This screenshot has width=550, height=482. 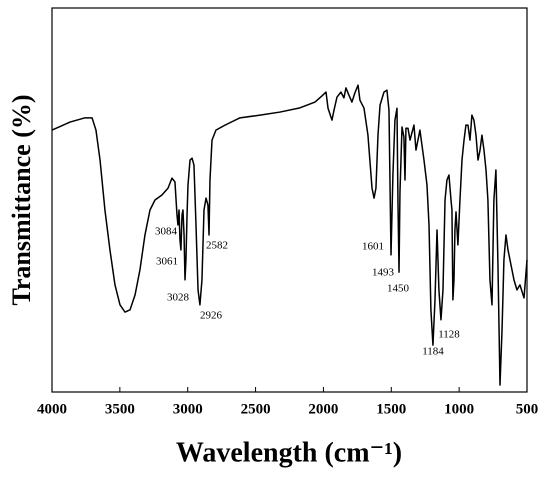 What do you see at coordinates (211, 316) in the screenshot?
I see `peak-label: 2926` at bounding box center [211, 316].